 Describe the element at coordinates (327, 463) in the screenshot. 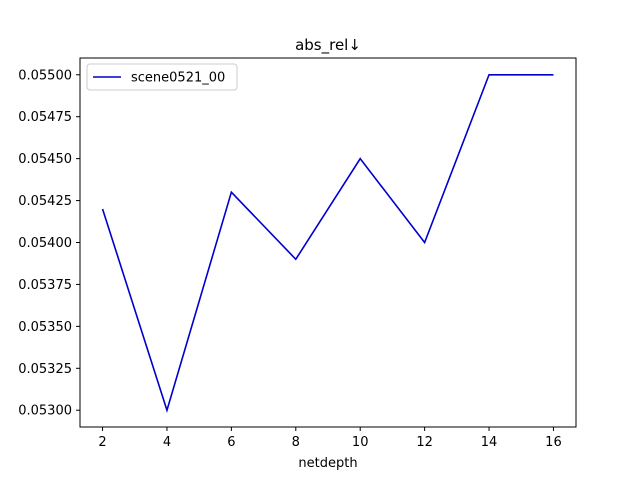

I see `x-axis-label: netdepth` at that location.